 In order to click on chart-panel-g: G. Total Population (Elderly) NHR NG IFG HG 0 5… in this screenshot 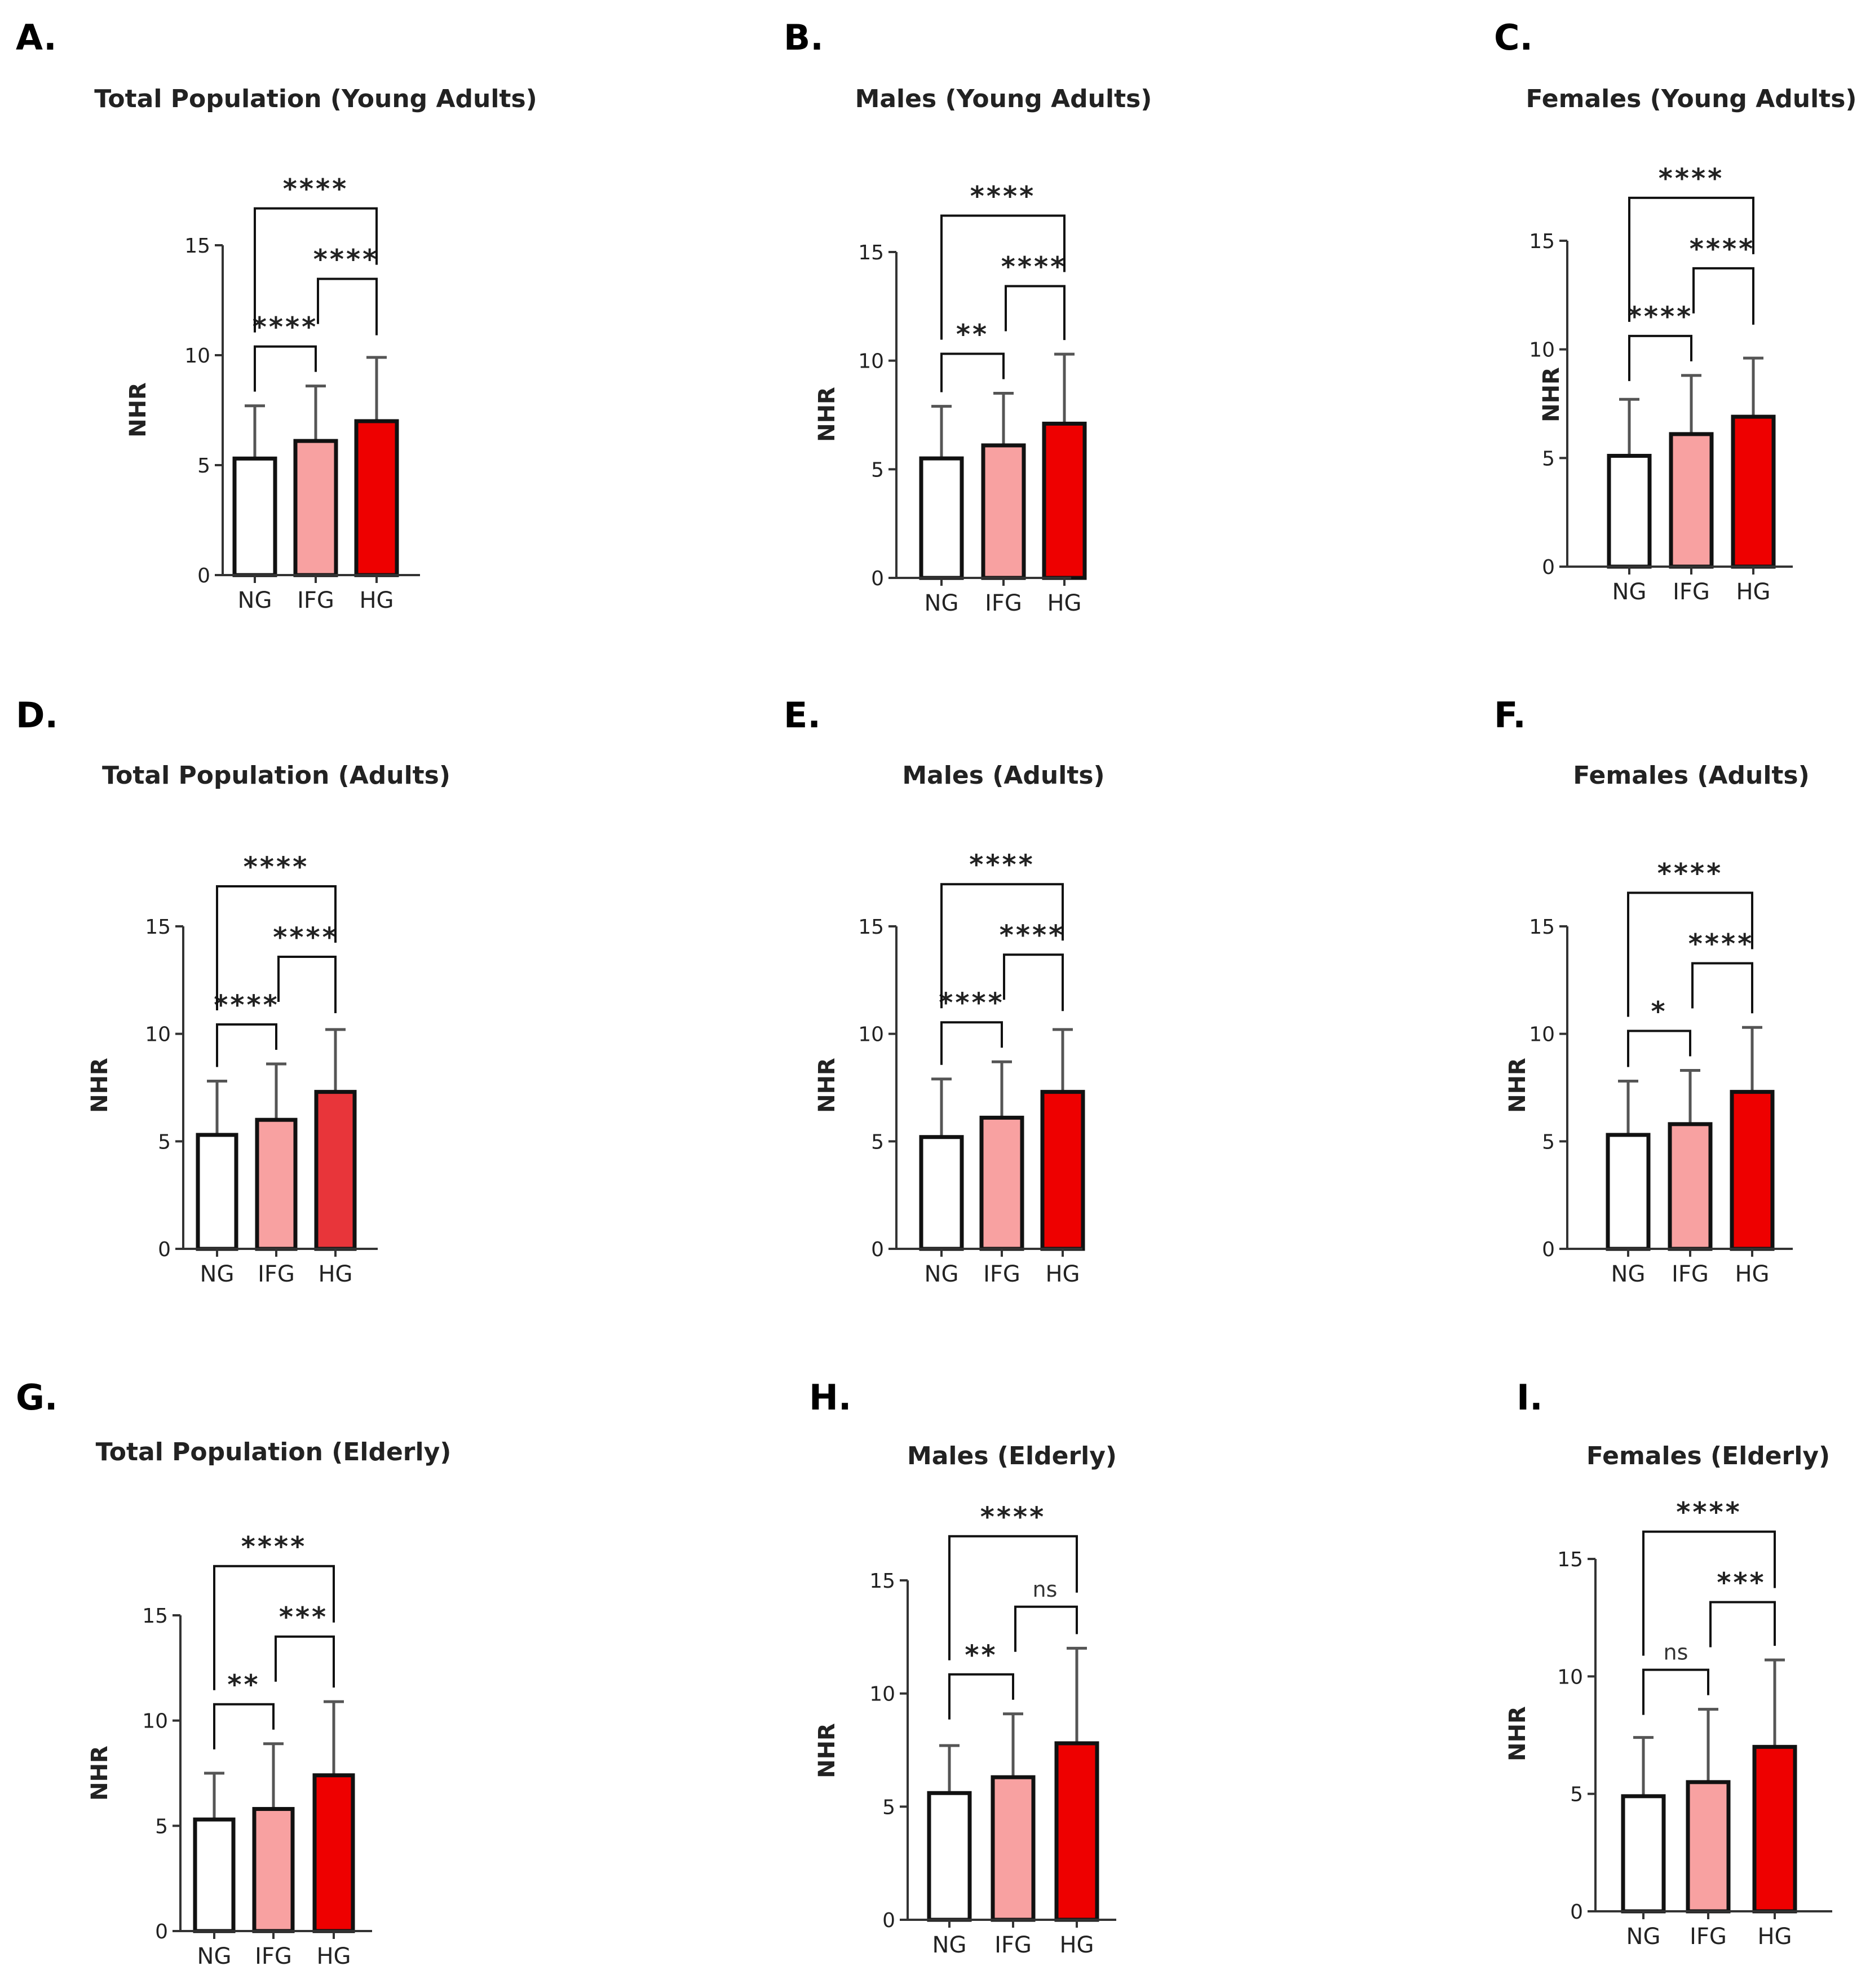, I will do `click(233, 1673)`.